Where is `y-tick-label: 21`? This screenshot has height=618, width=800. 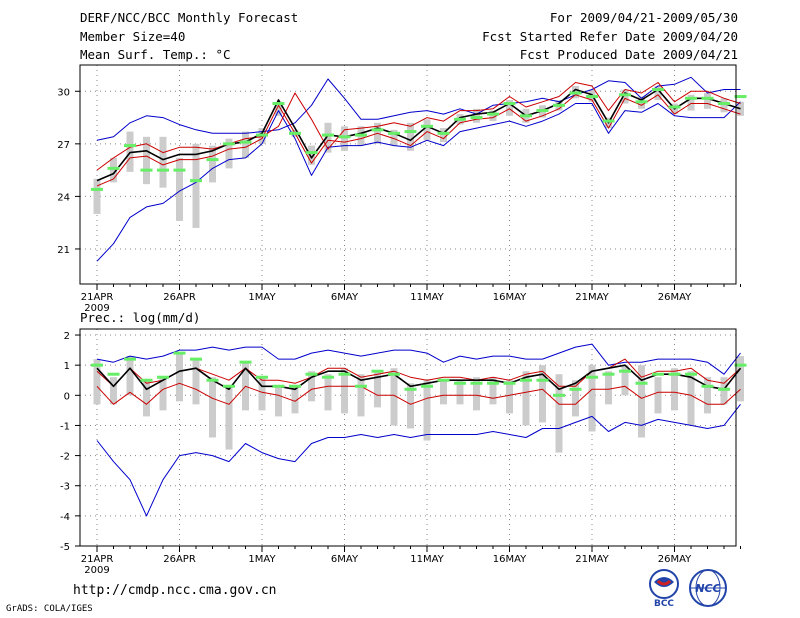
y-tick-label: 21 is located at coordinates (63, 250).